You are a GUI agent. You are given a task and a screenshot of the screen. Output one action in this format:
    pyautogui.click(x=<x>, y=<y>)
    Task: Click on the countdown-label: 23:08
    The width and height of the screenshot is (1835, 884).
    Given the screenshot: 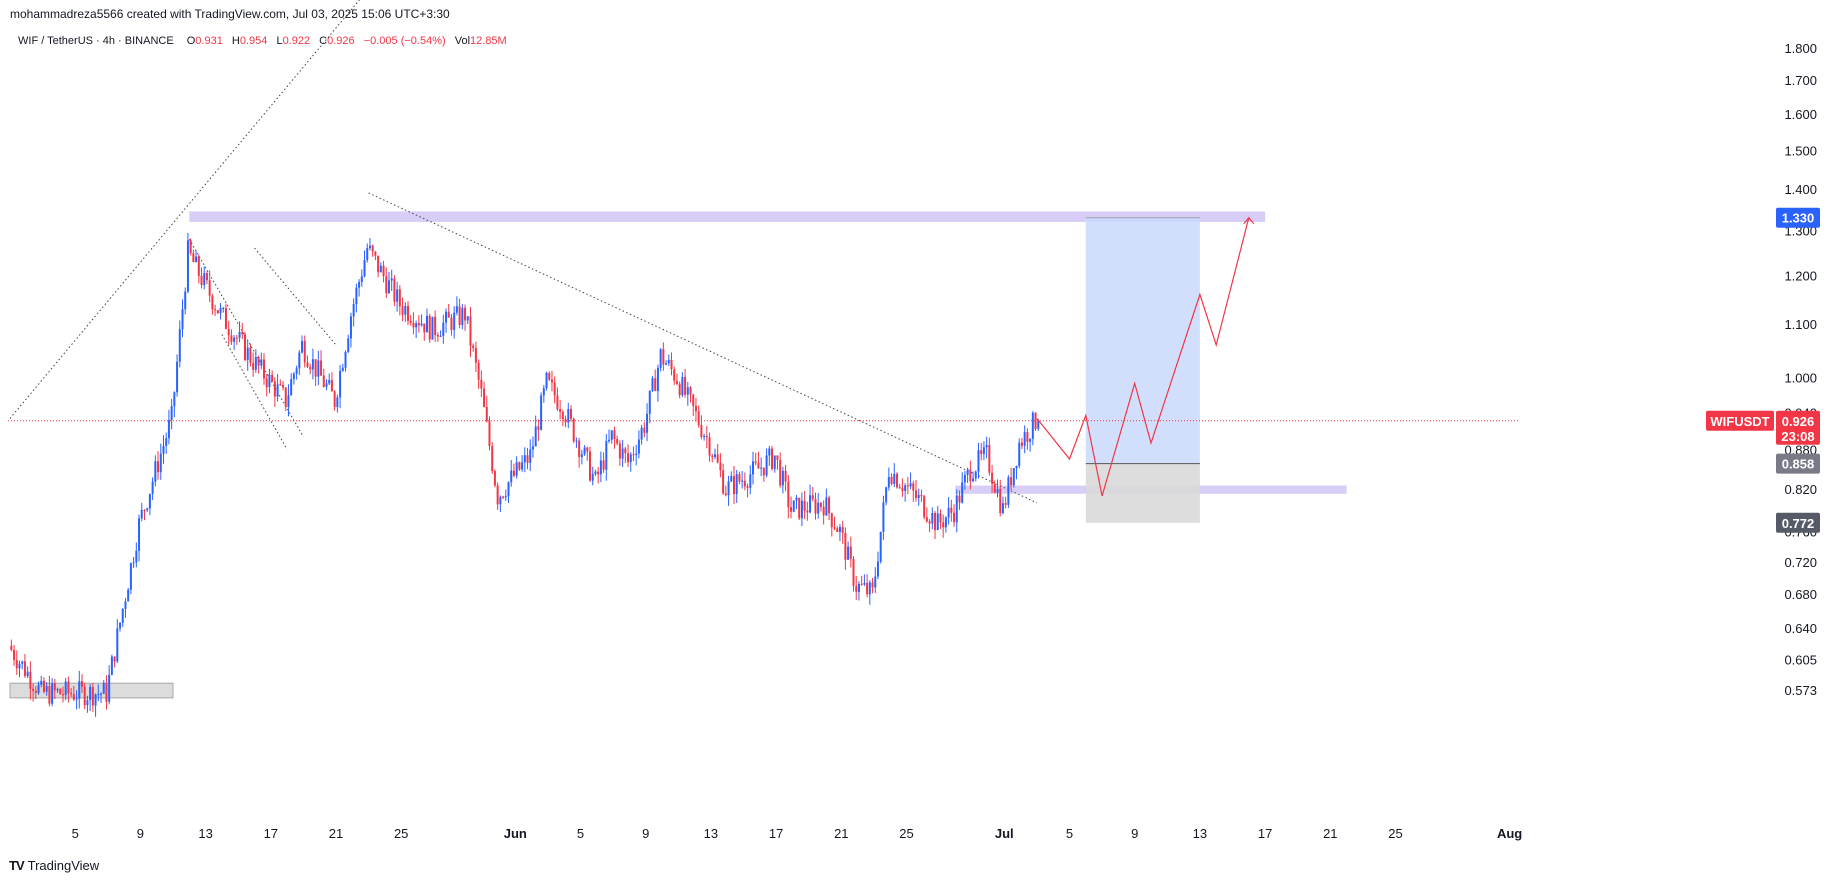 What is the action you would take?
    pyautogui.click(x=1797, y=436)
    